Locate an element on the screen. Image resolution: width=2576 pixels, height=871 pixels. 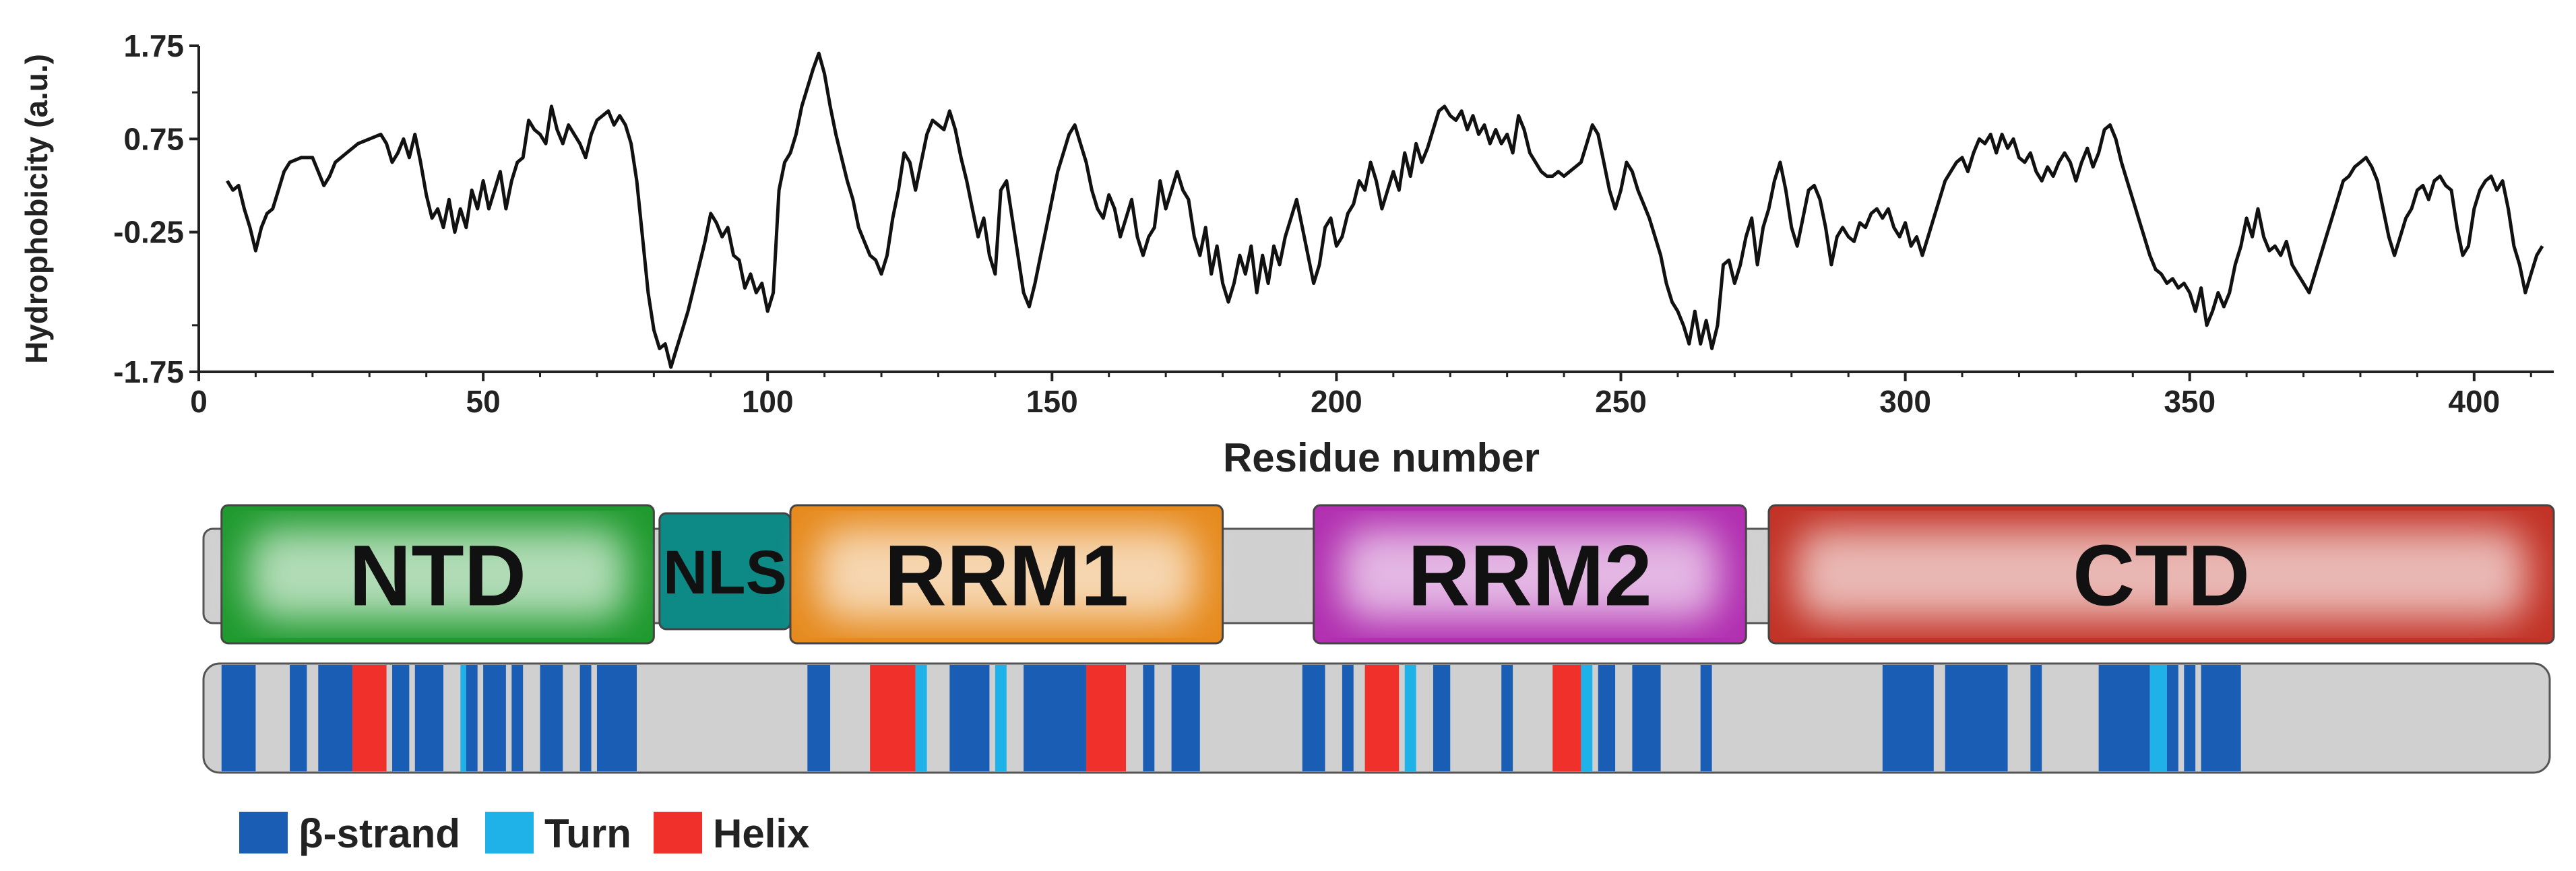
domain-label: RRM1 is located at coordinates (1006, 576).